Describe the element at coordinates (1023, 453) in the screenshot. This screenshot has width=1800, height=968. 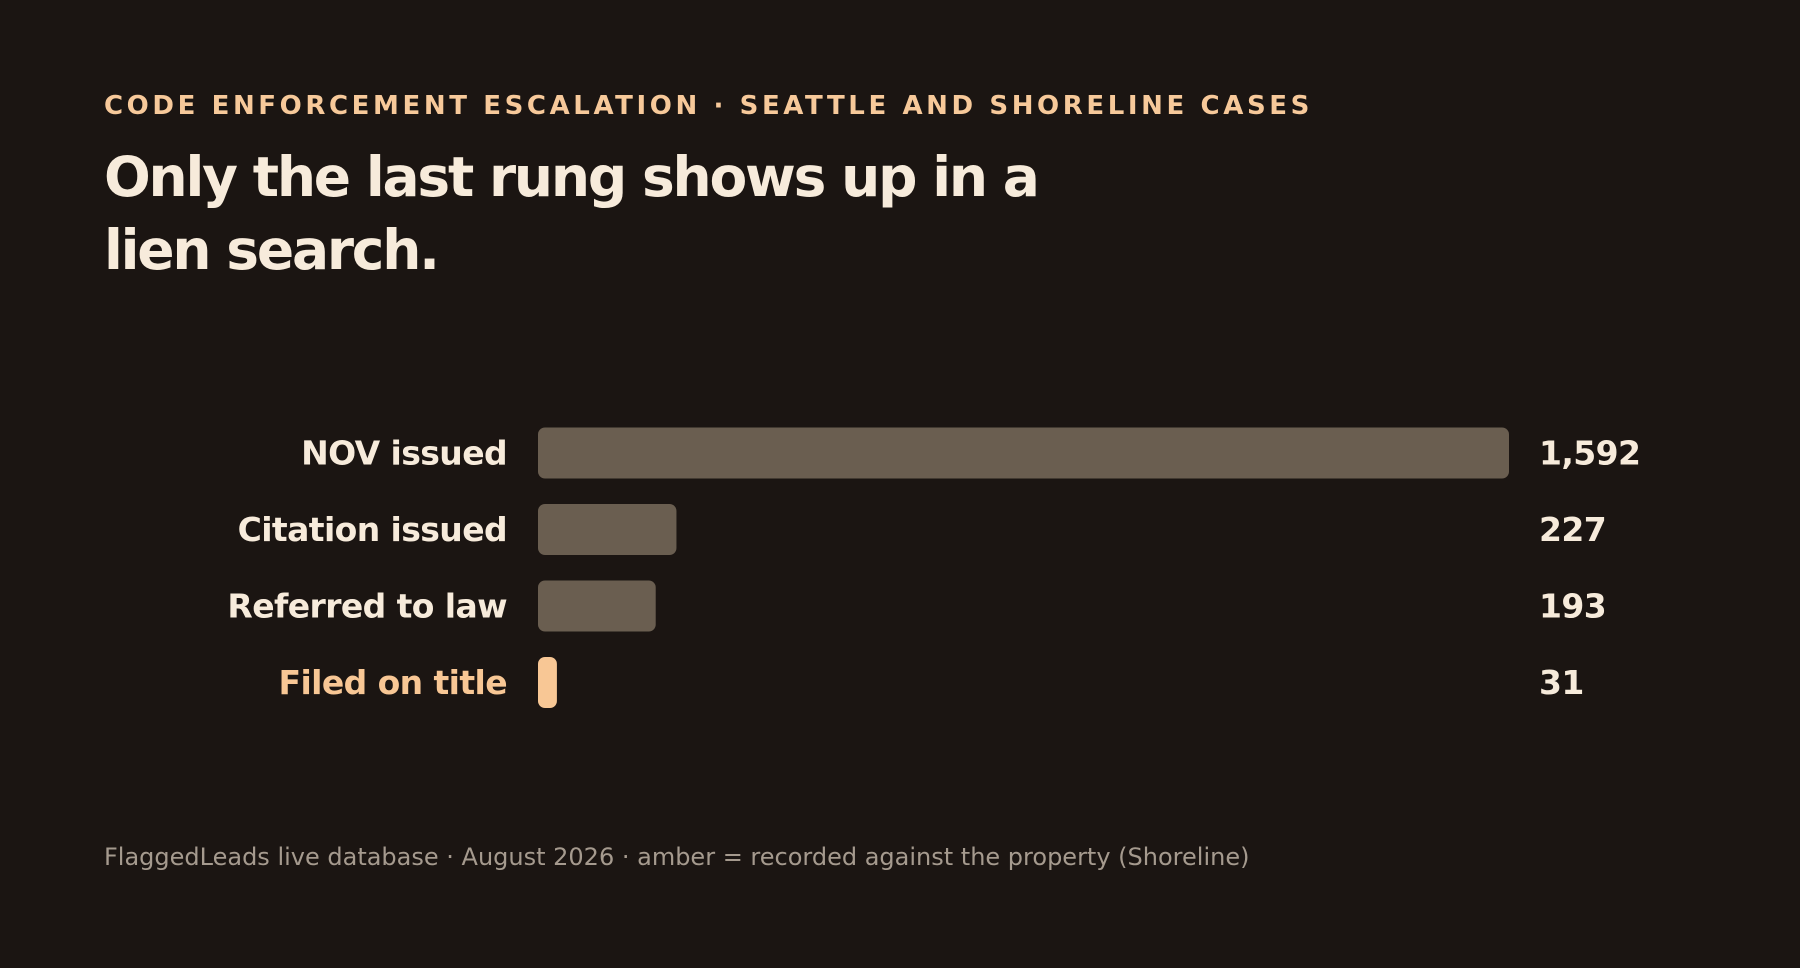
I see `bar-nov-issued` at that location.